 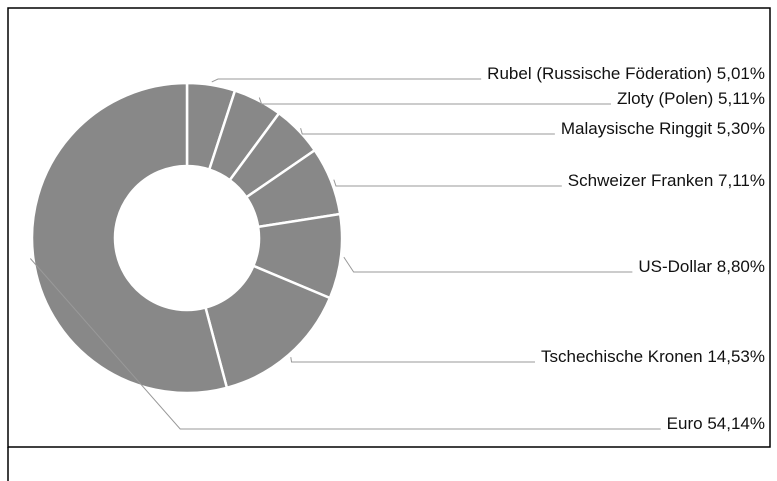 What do you see at coordinates (675, 266) in the screenshot?
I see `category-label: US-Dollar` at bounding box center [675, 266].